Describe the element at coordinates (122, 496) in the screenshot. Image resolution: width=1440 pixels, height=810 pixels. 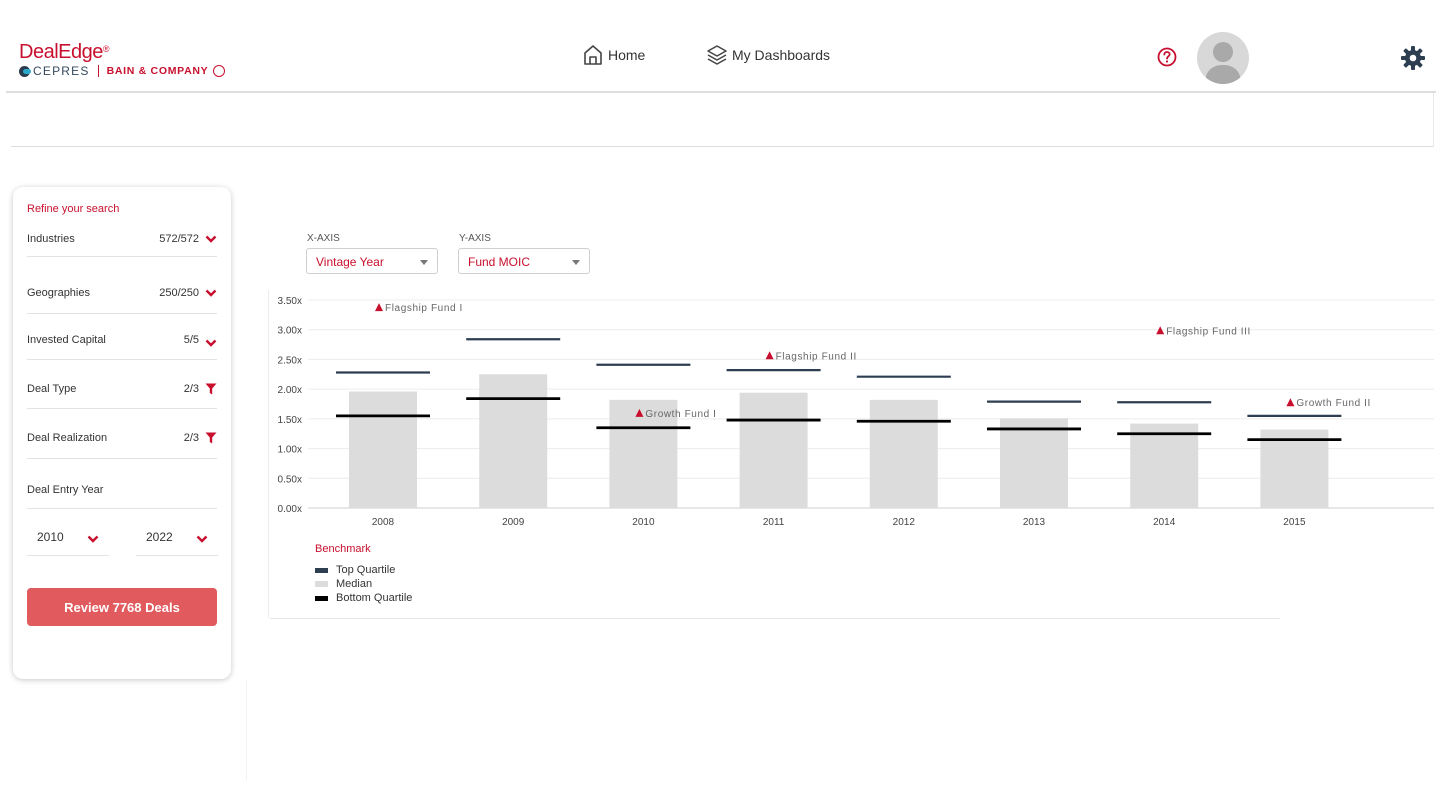
I see `filter-deal-entry-year: Deal Entry Year` at that location.